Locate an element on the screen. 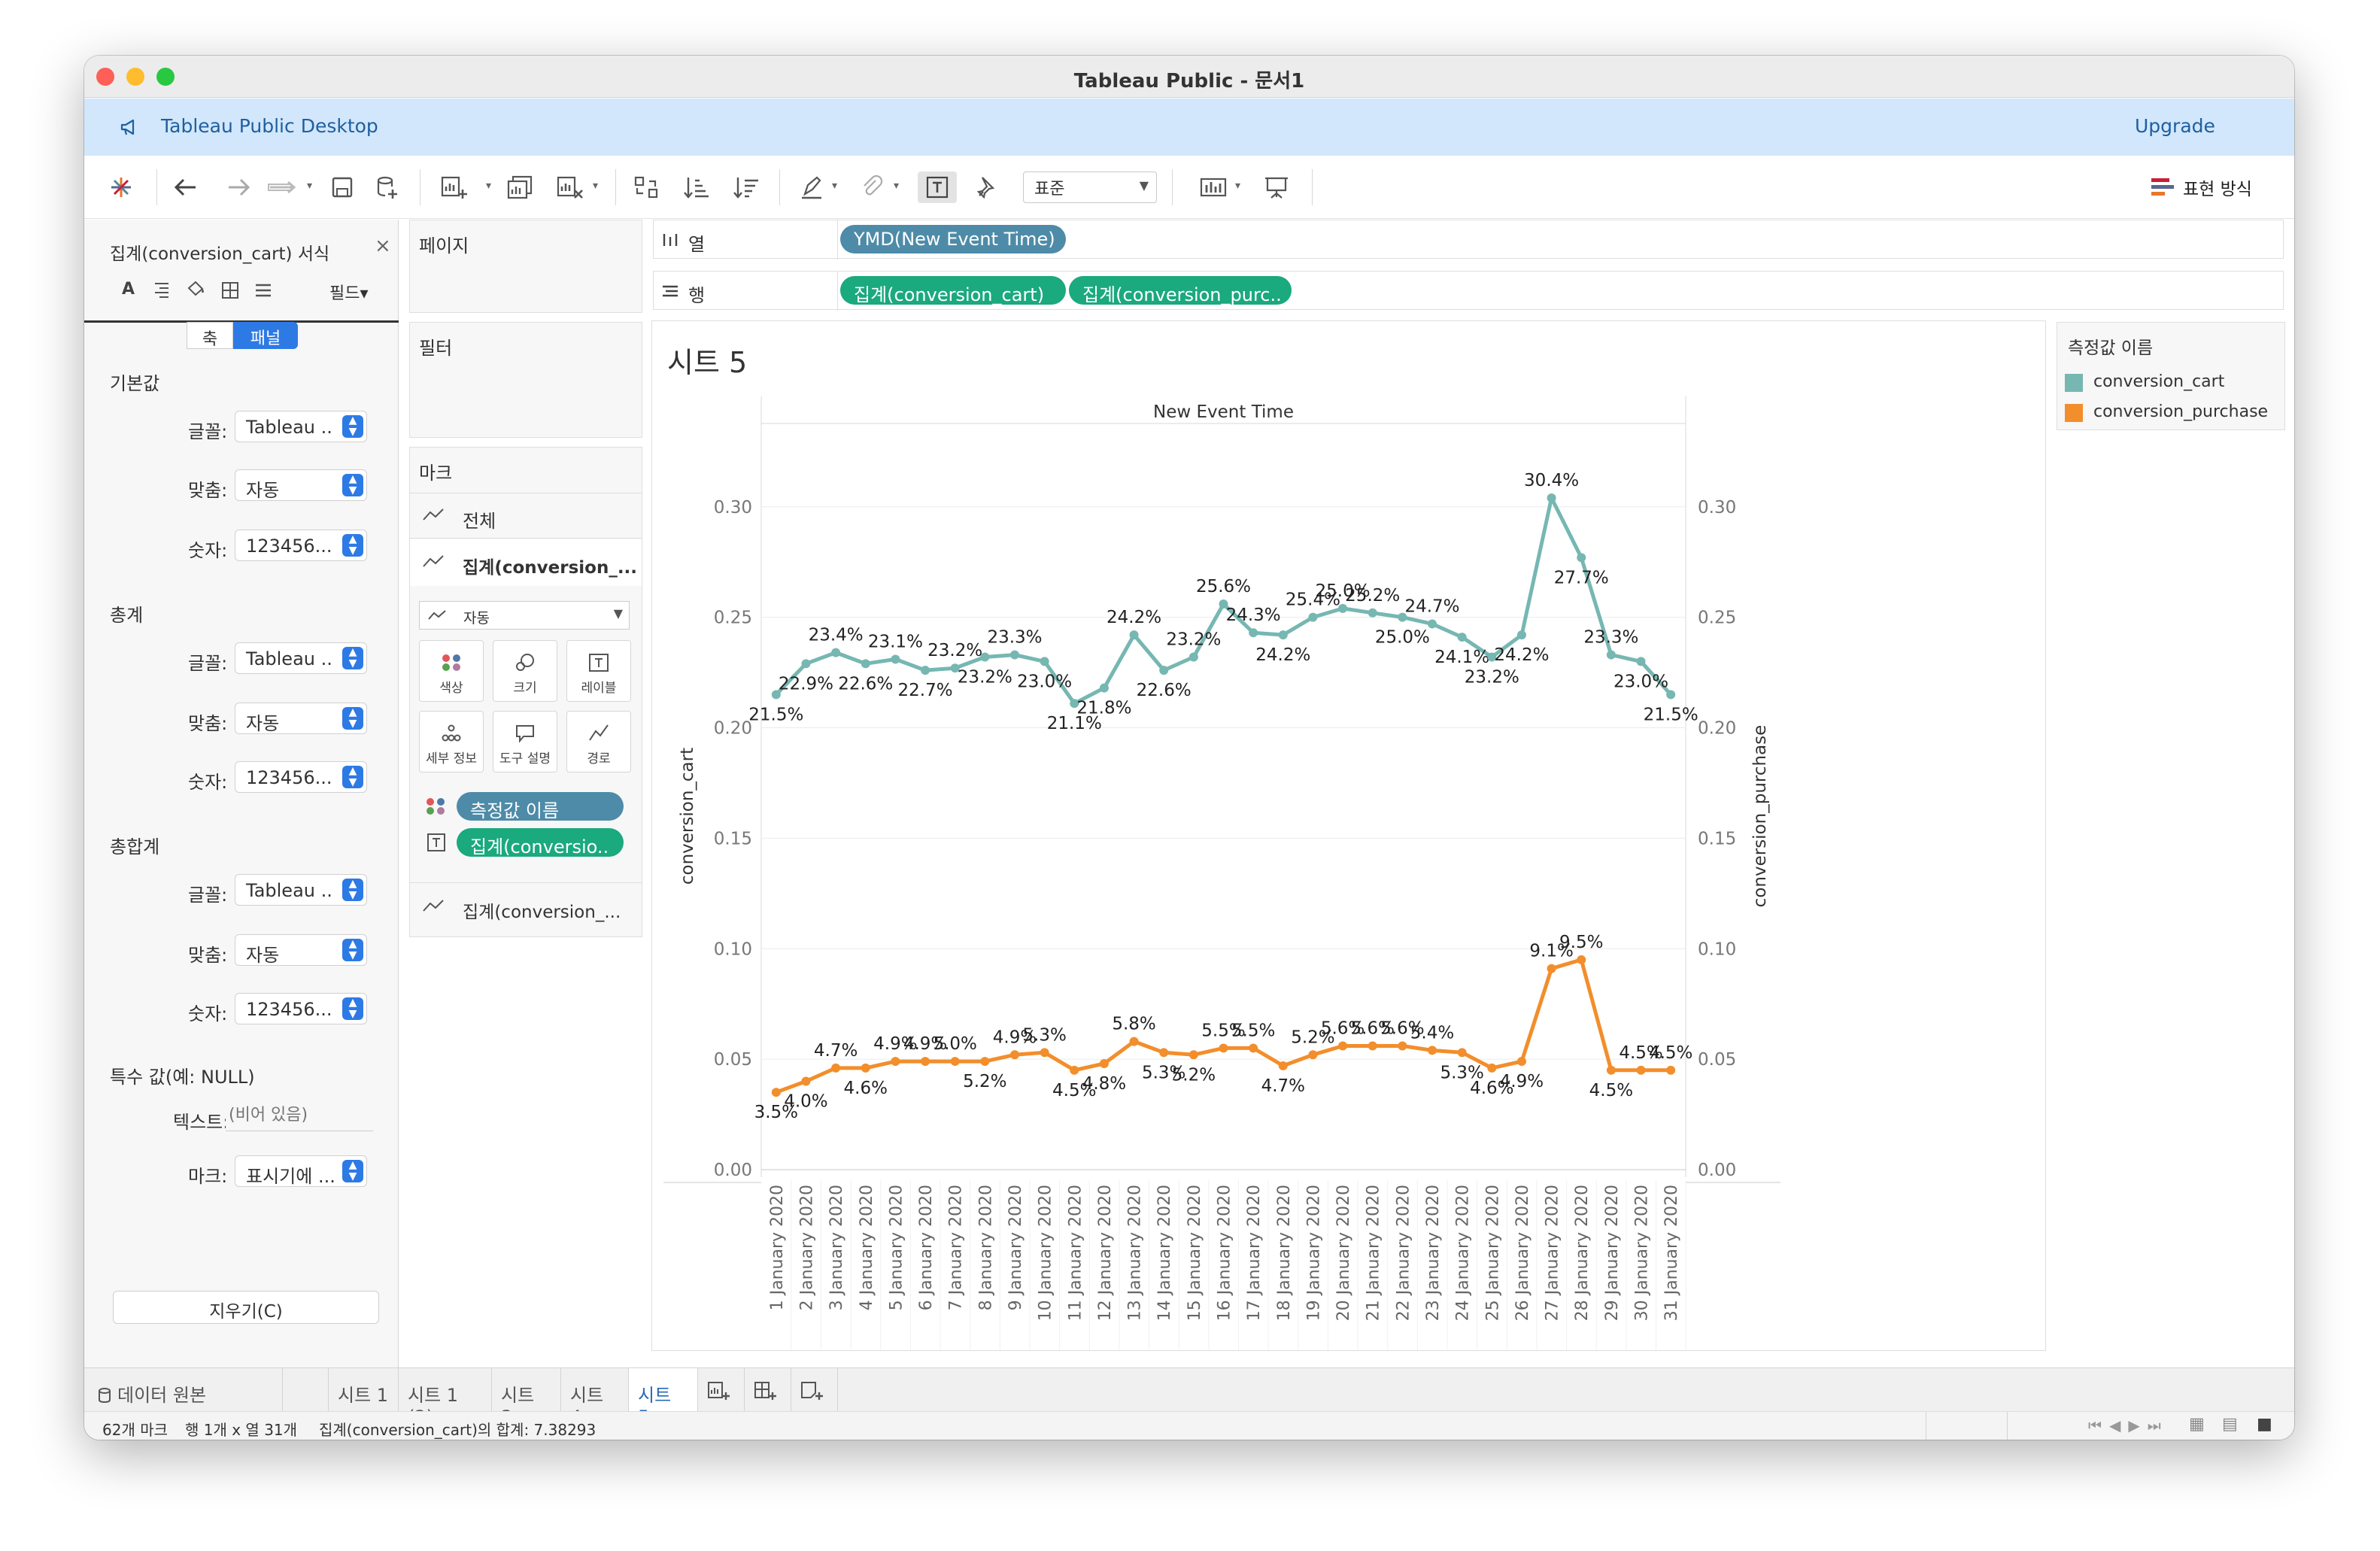 Image resolution: width=2380 pixels, height=1551 pixels. tab-sheet-1-2: 시트 1 (2) is located at coordinates (445, 1398).